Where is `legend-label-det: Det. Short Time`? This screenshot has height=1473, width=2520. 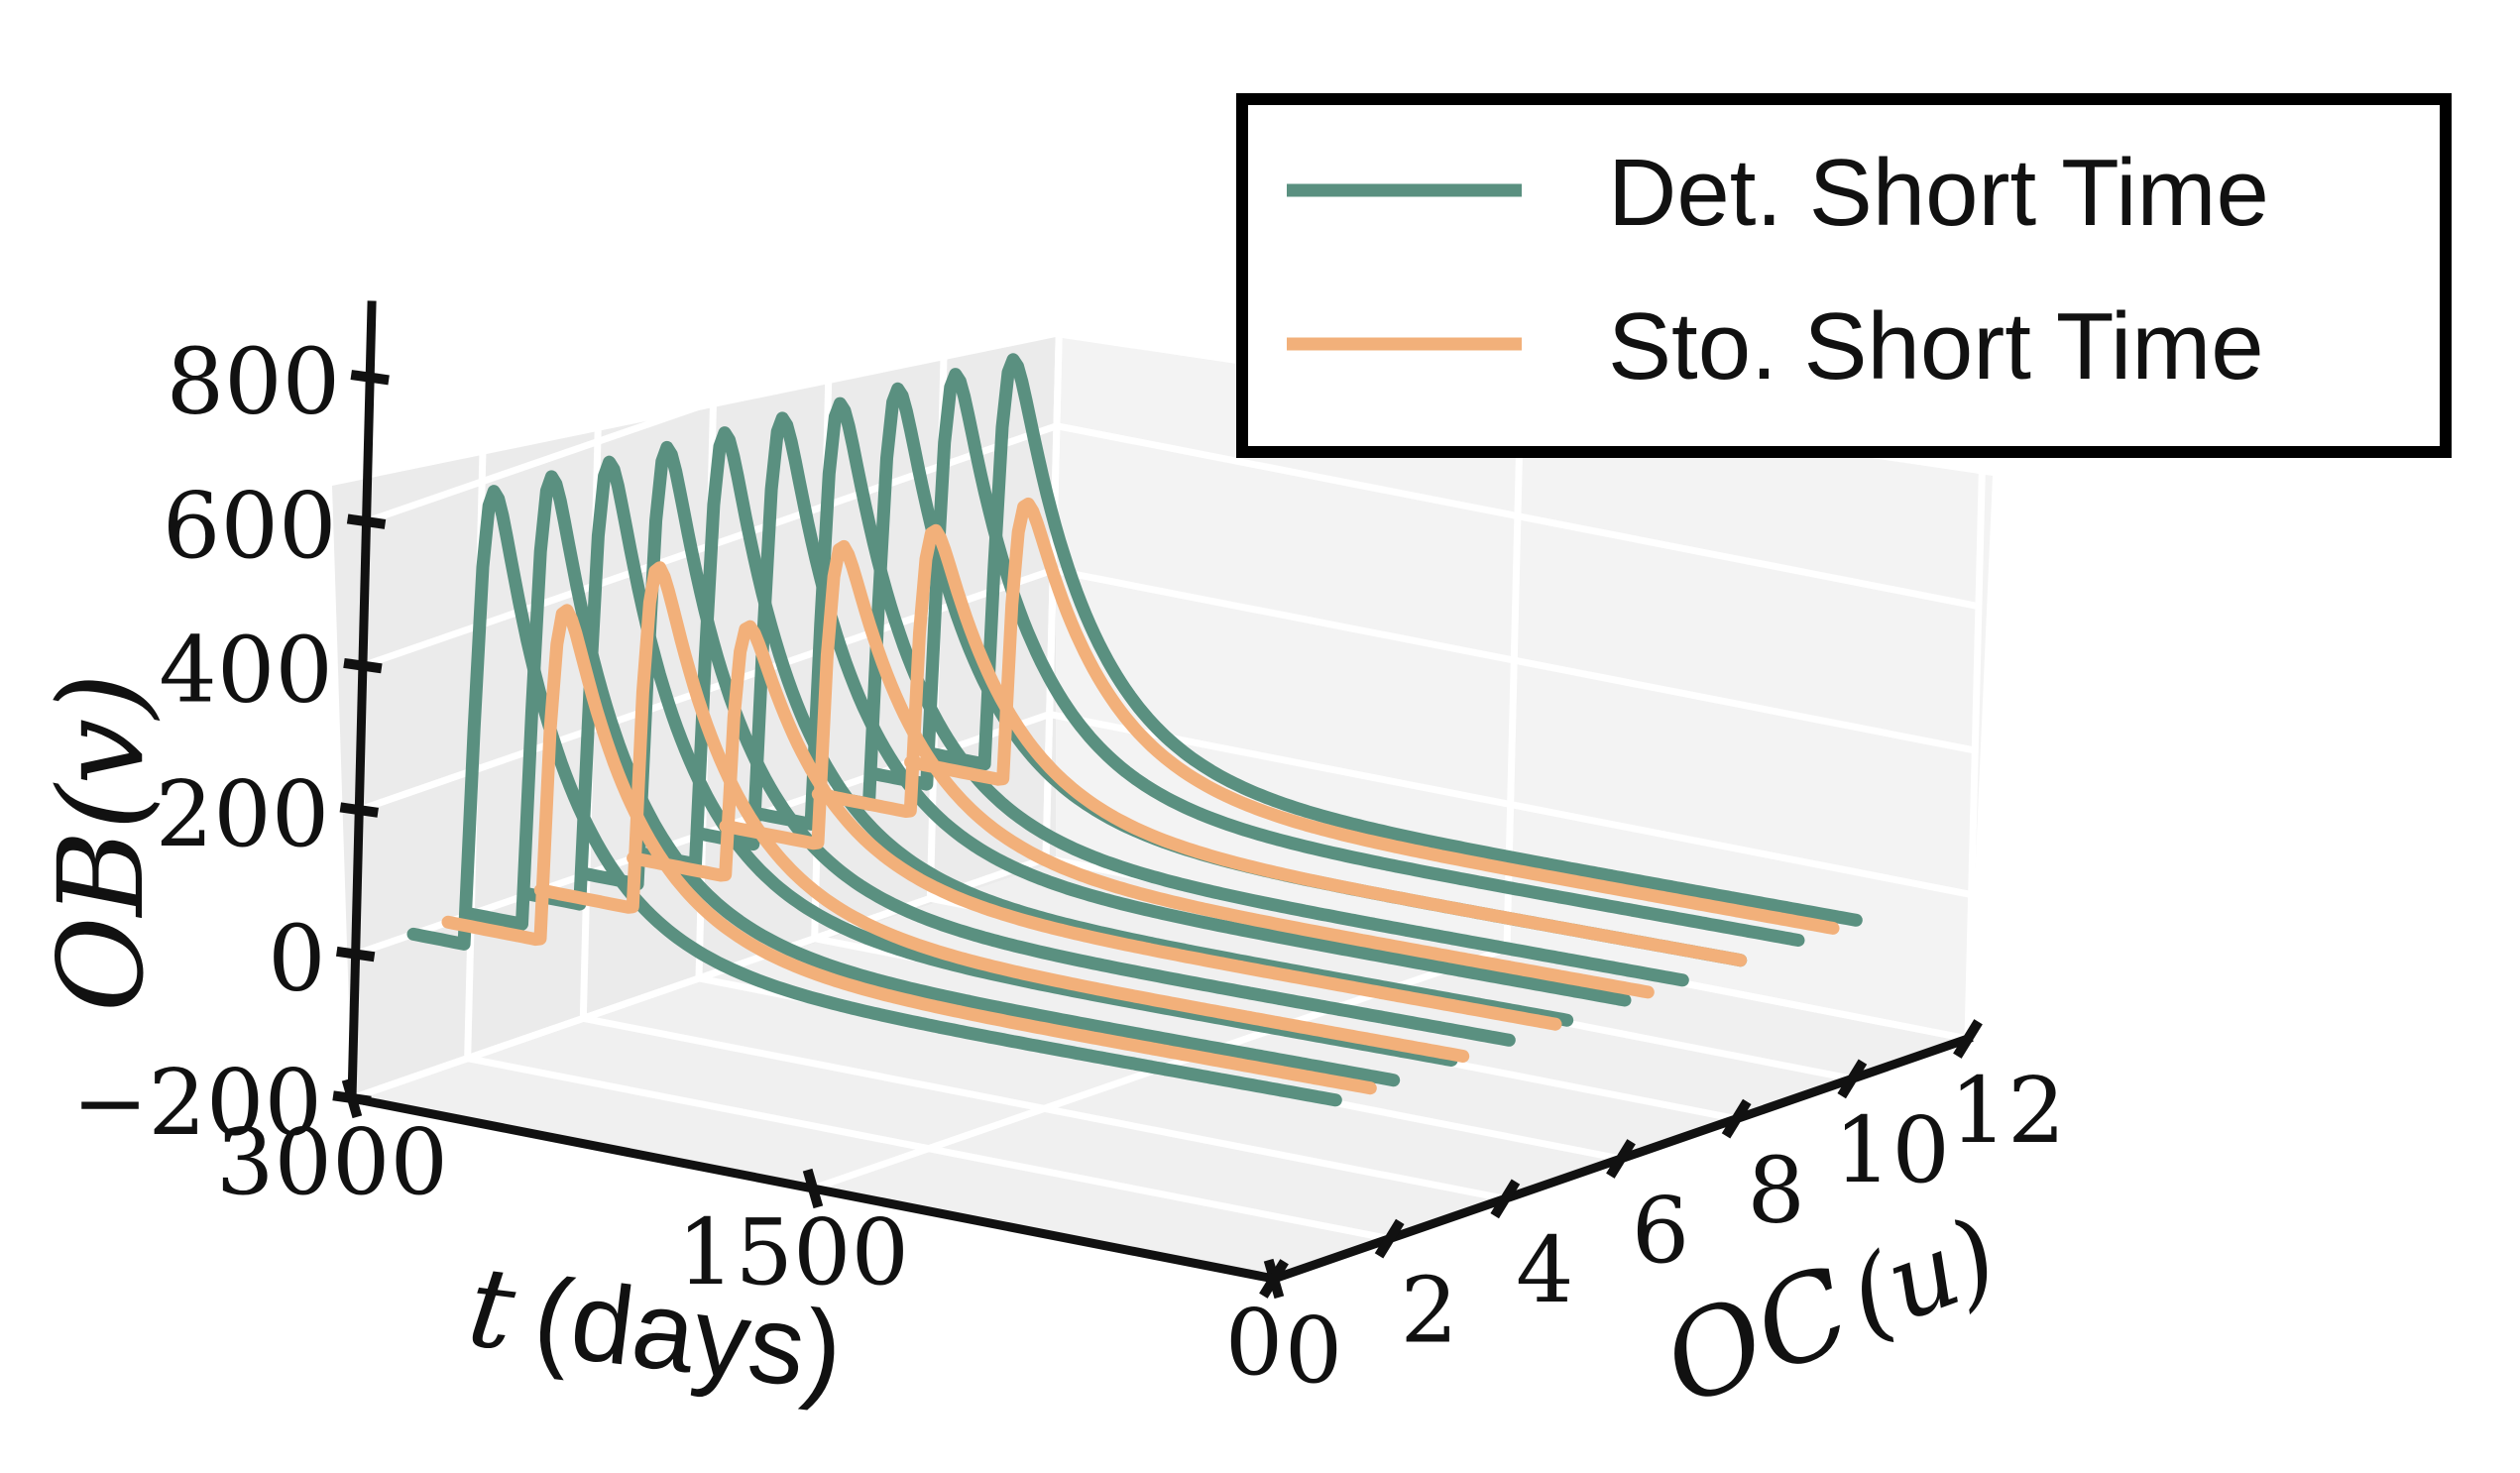
legend-label-det: Det. Short Time is located at coordinates (1938, 193).